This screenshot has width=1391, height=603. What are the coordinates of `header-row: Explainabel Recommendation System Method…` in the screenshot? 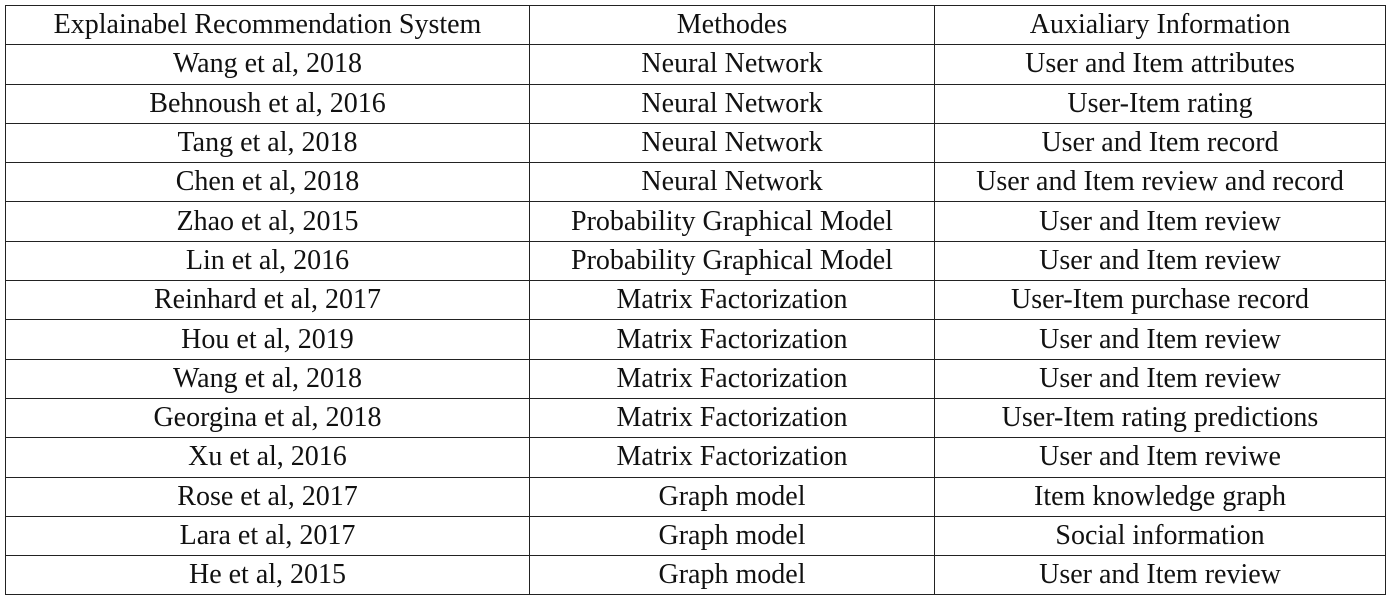 It's located at (695, 25).